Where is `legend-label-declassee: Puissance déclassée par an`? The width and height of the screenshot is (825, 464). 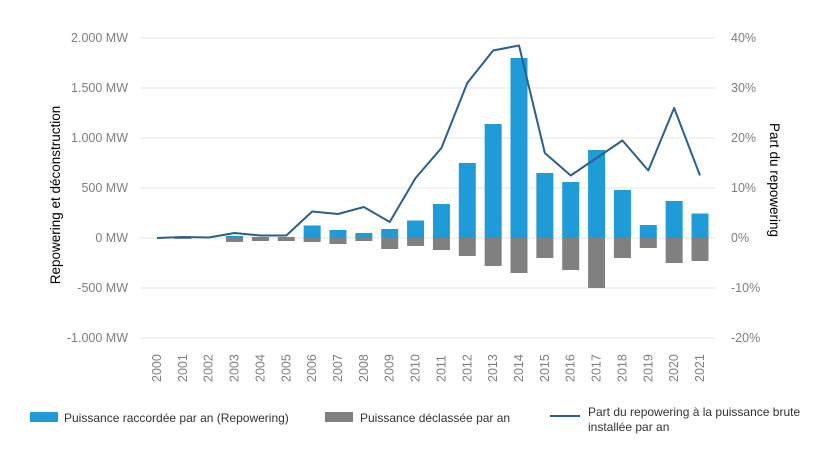 legend-label-declassee: Puissance déclassée par an is located at coordinates (435, 418).